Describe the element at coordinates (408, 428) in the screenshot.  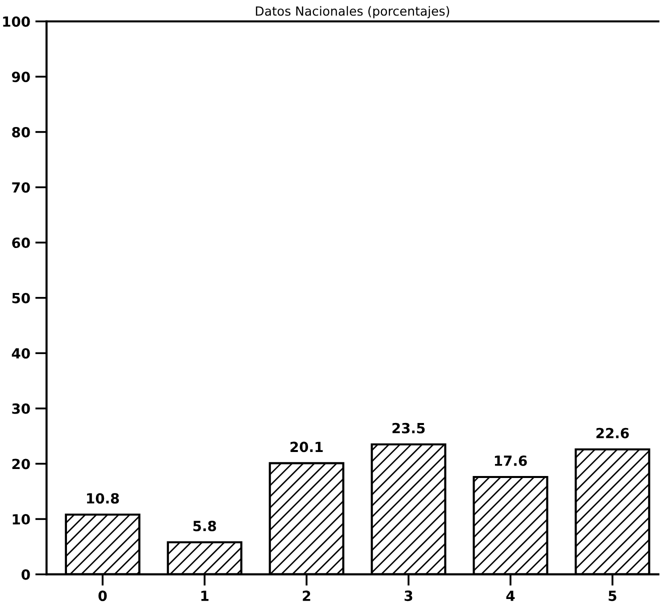
I see `data-label: 23.5` at that location.